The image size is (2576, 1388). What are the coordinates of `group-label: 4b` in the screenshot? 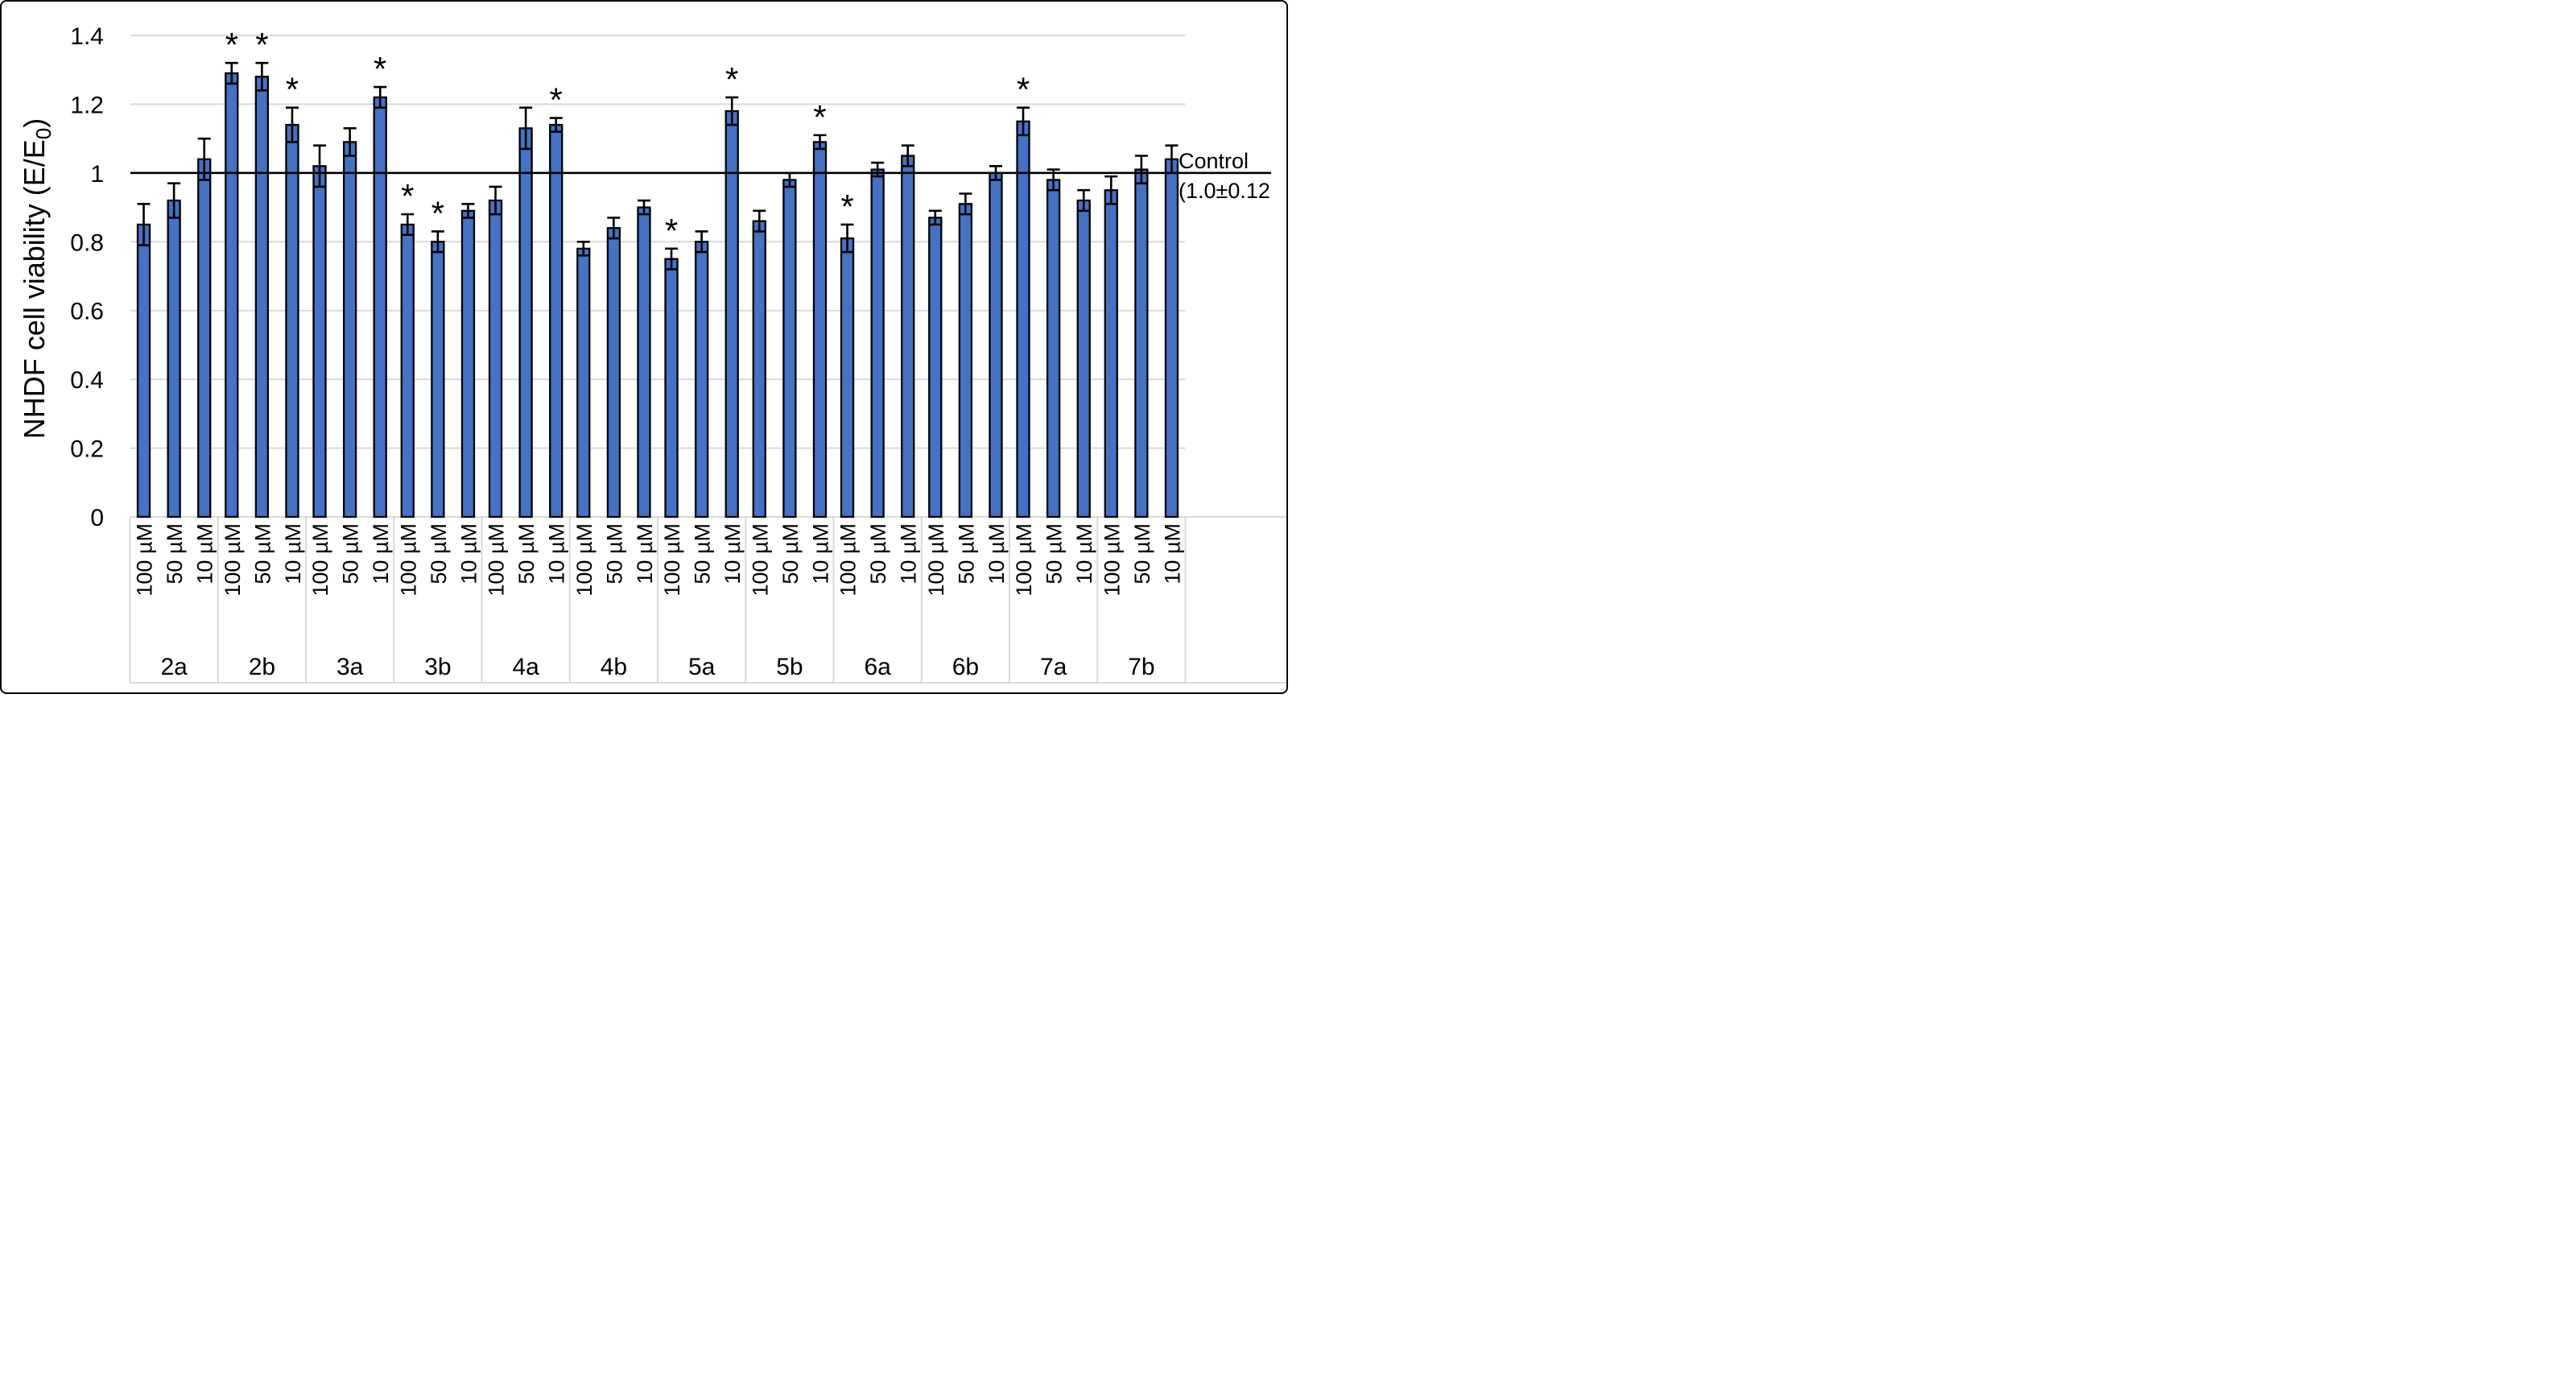 It's located at (614, 667).